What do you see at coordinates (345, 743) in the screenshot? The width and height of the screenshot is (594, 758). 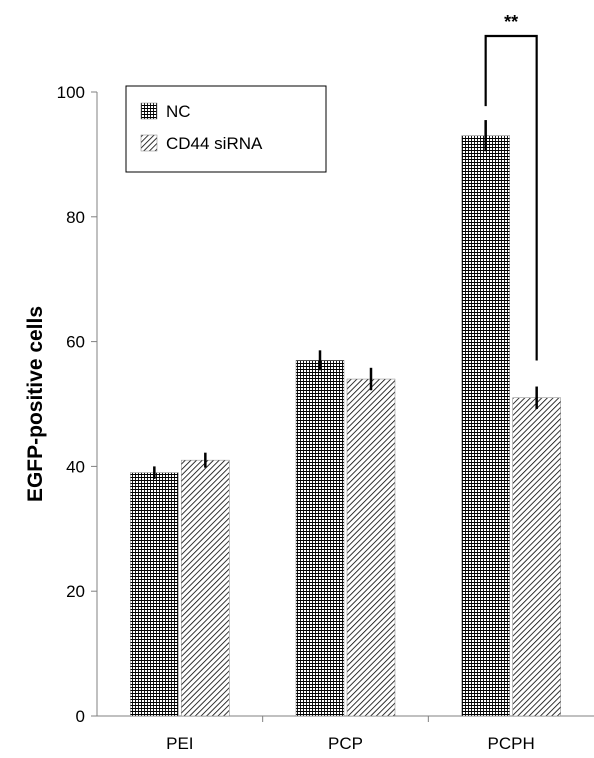 I see `x-tick-label: PCP` at bounding box center [345, 743].